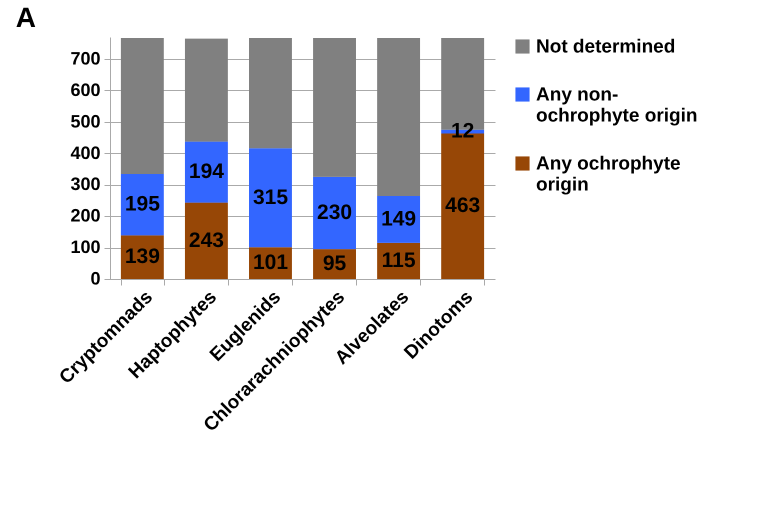 This screenshot has width=783, height=511. Describe the element at coordinates (399, 260) in the screenshot. I see `data-label: 115` at that location.